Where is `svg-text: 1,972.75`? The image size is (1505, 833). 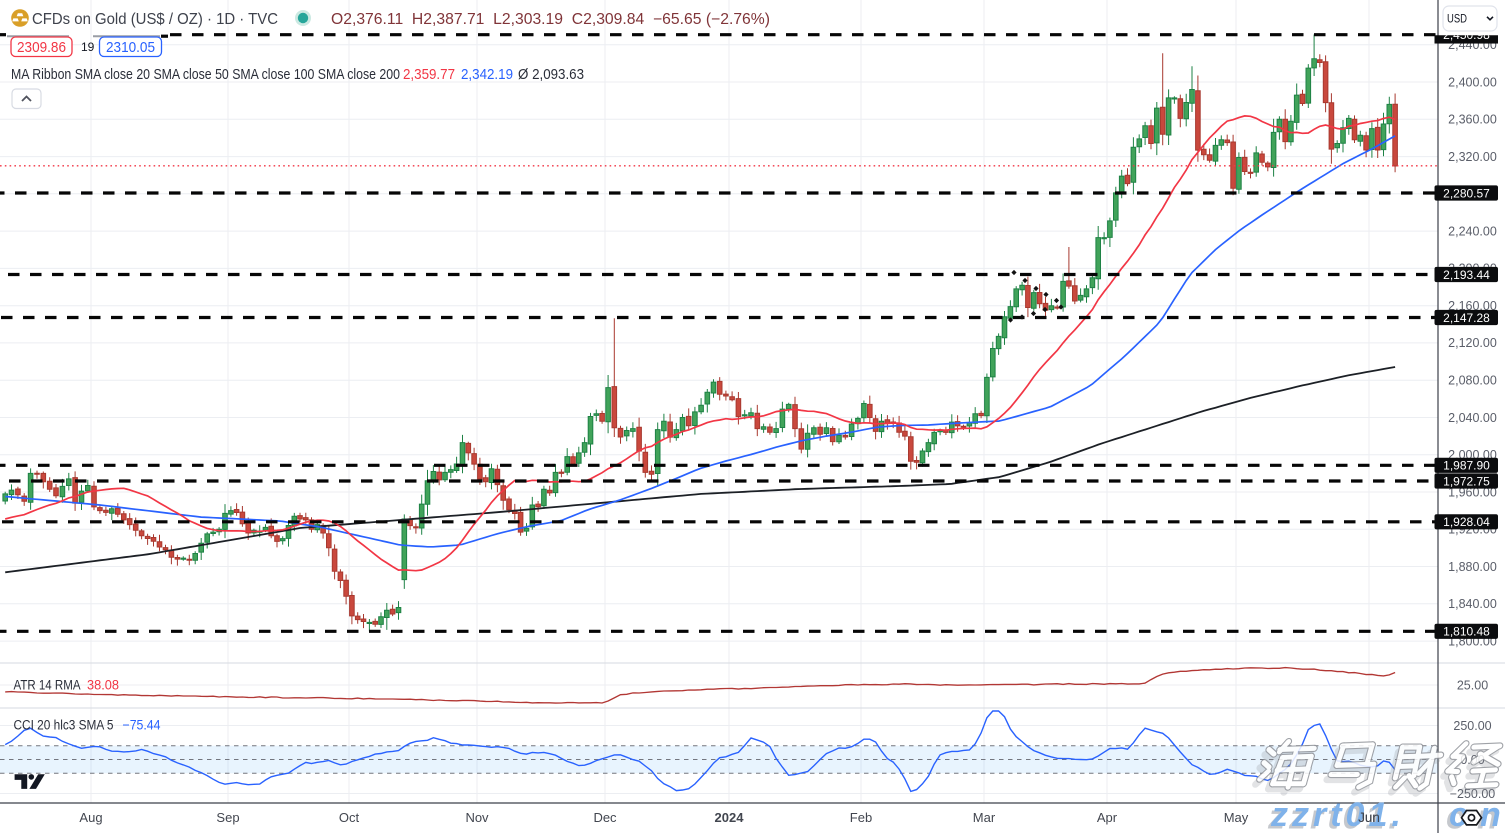
svg-text: 1,972.75 is located at coordinates (1466, 481).